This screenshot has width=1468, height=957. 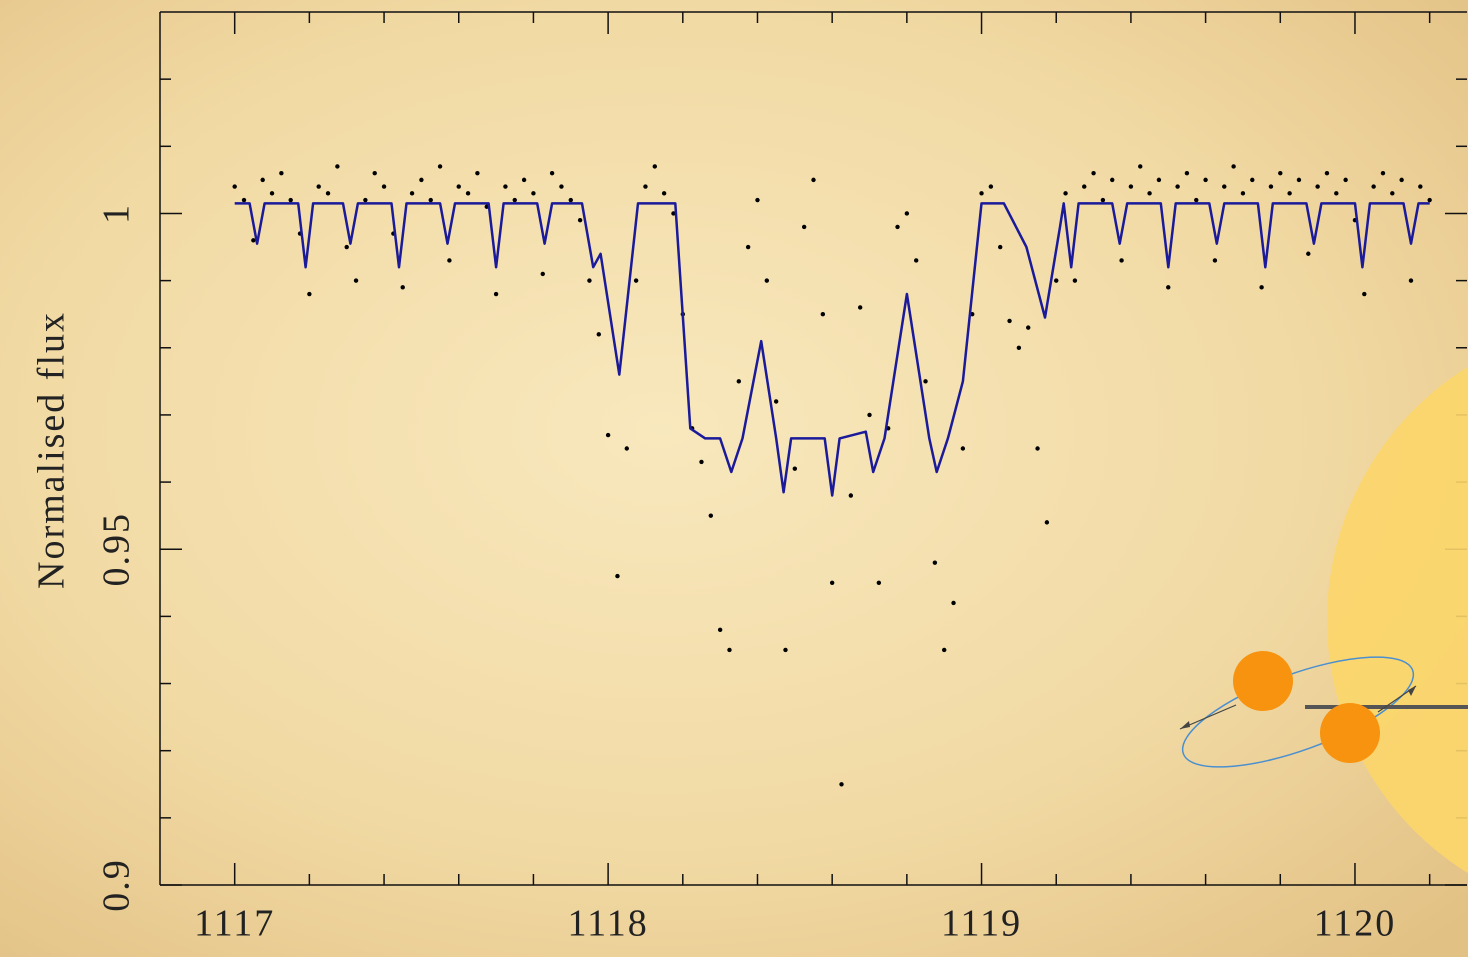 What do you see at coordinates (117, 213) in the screenshot?
I see `y-tick-label: 1` at bounding box center [117, 213].